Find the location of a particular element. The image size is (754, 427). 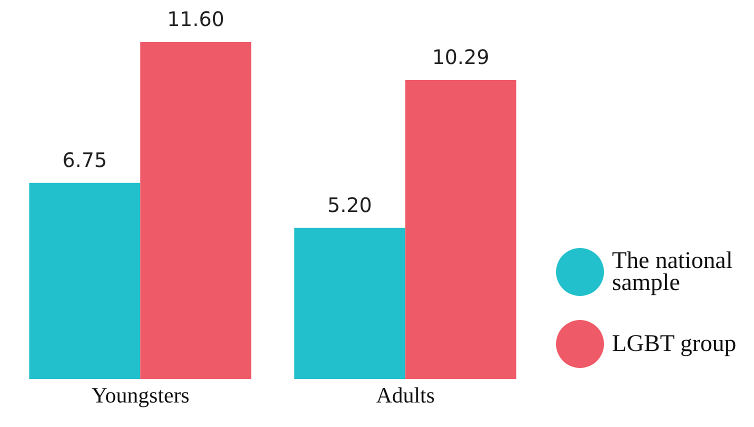

legend-label: LGBT group is located at coordinates (675, 344).